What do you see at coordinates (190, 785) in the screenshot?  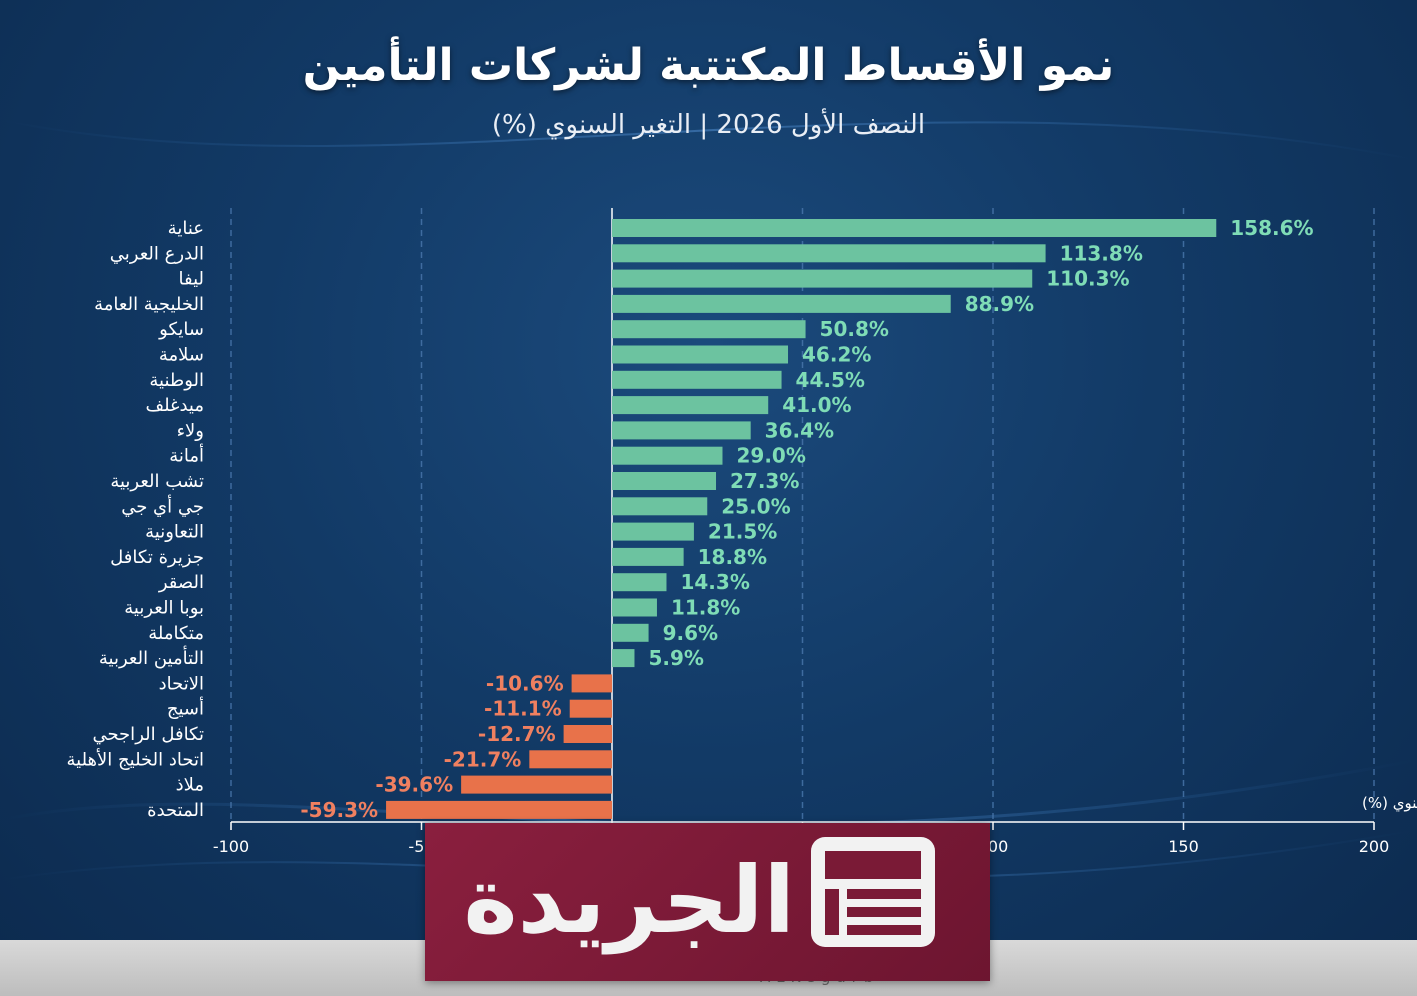 I see `category-label: ملاذ` at bounding box center [190, 785].